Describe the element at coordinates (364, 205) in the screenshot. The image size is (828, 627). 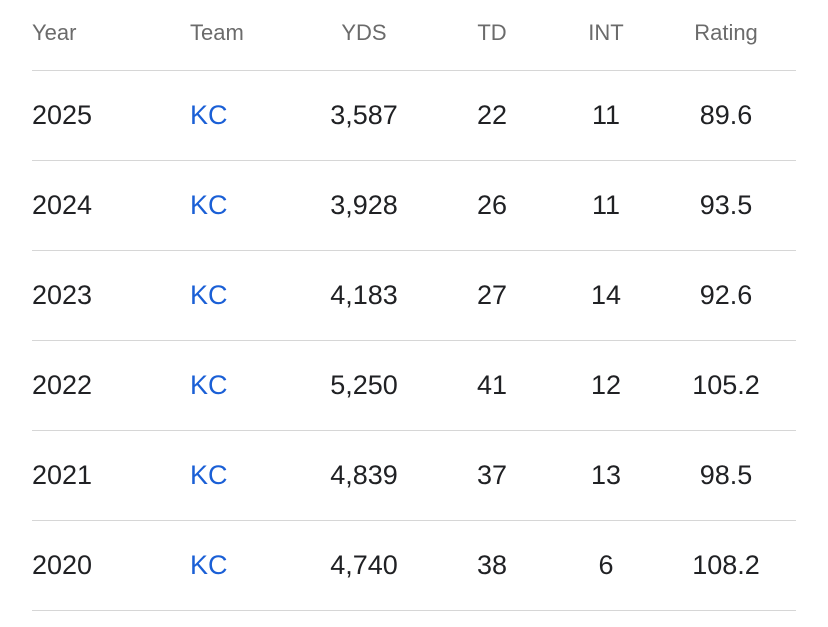
I see `yds-cell: 3,928` at that location.